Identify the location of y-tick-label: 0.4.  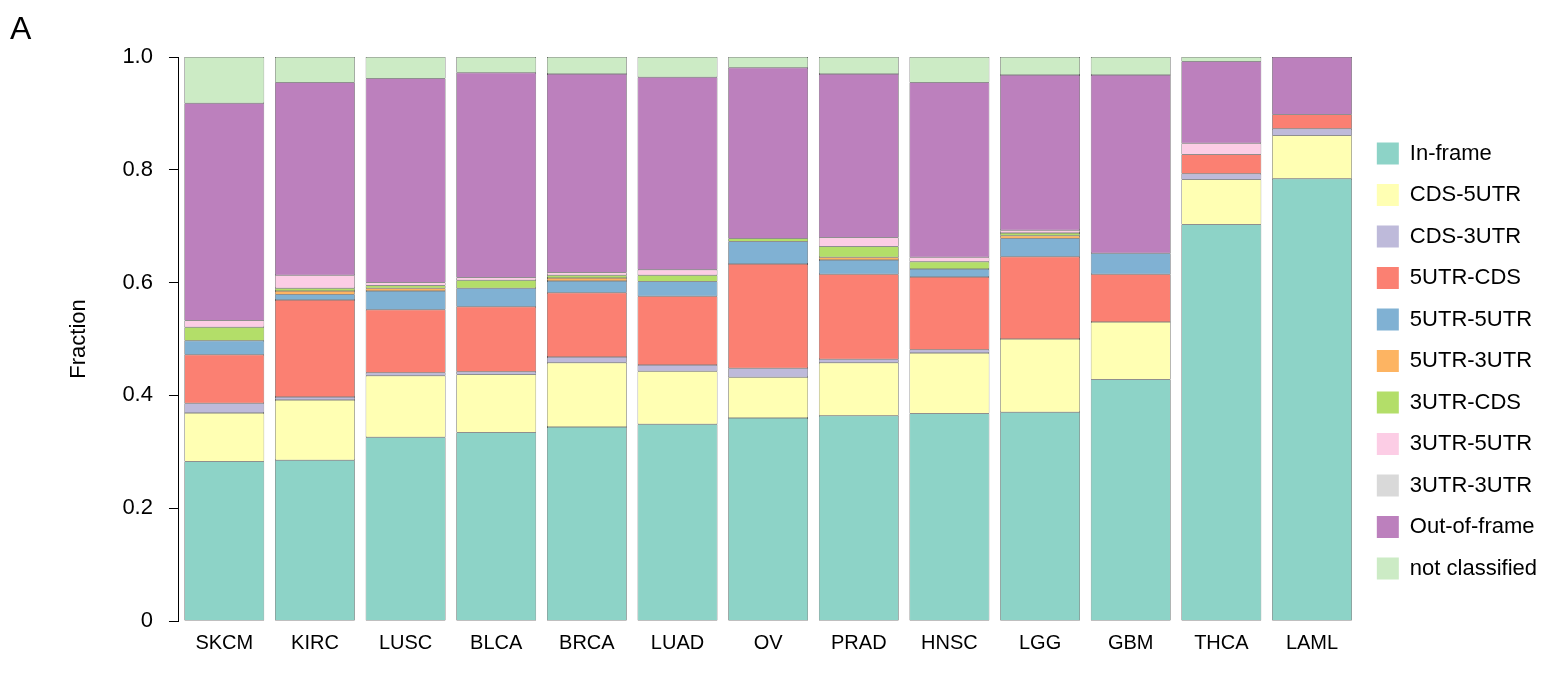
(137, 394).